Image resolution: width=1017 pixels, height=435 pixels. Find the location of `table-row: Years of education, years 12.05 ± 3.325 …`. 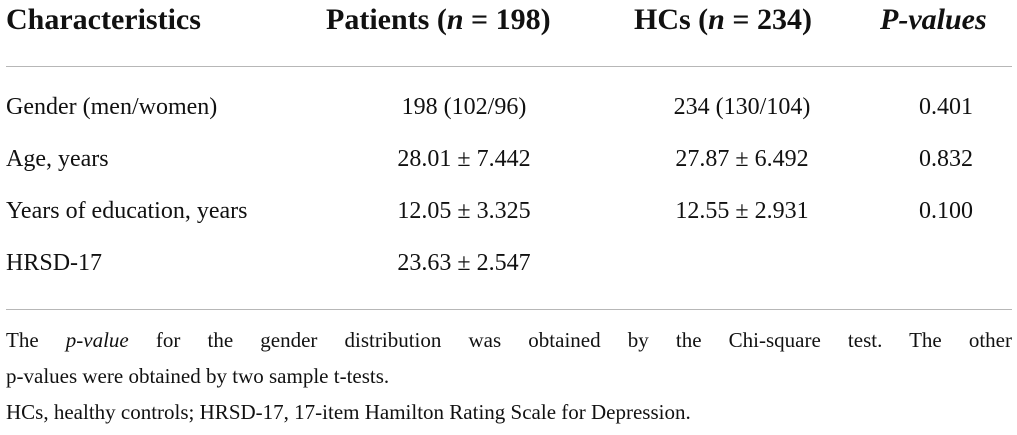

table-row: Years of education, years 12.05 ± 3.325 … is located at coordinates (508, 218).